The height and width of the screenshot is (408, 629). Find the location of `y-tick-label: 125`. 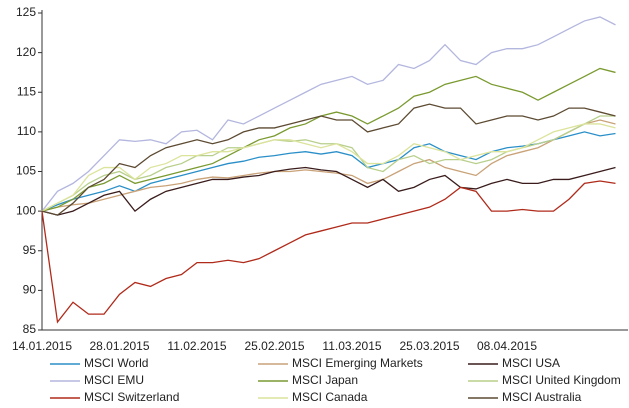

y-tick-label: 125 is located at coordinates (26, 12).